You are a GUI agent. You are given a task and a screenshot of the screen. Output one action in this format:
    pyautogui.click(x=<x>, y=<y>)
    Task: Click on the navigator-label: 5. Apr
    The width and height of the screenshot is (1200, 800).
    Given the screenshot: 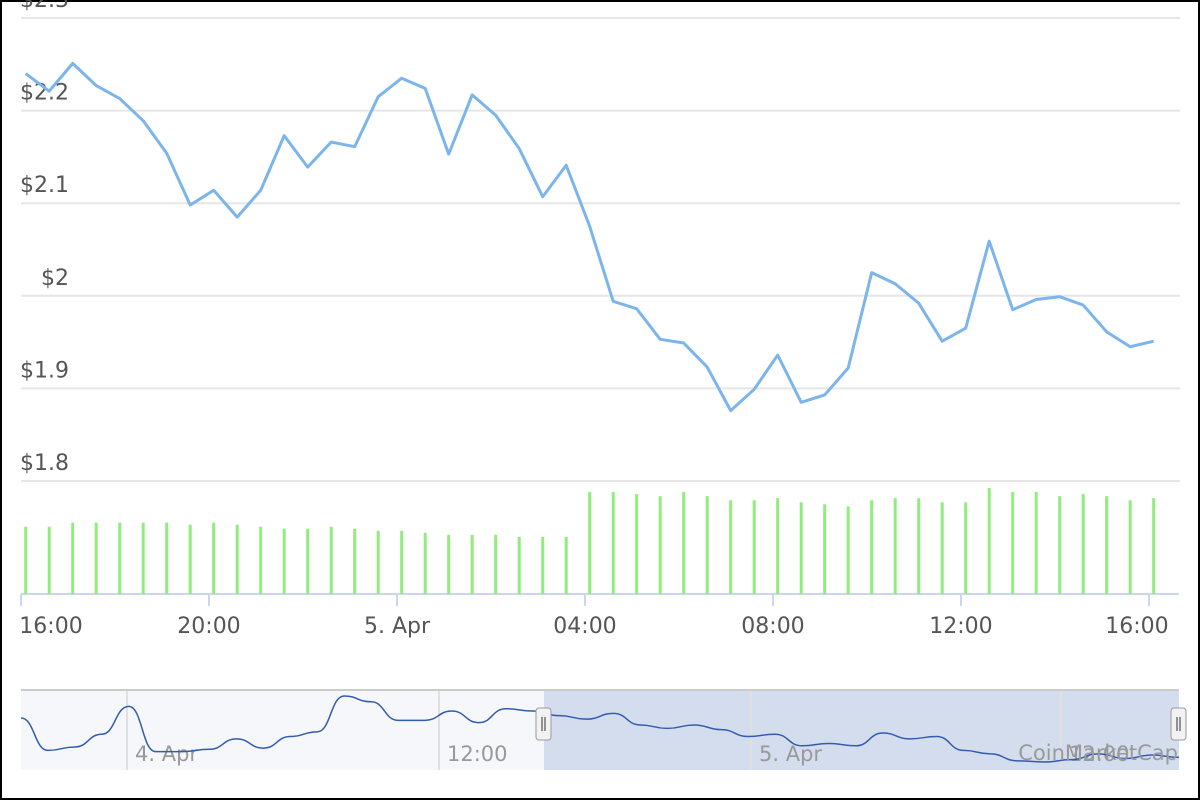 What is the action you would take?
    pyautogui.click(x=790, y=754)
    